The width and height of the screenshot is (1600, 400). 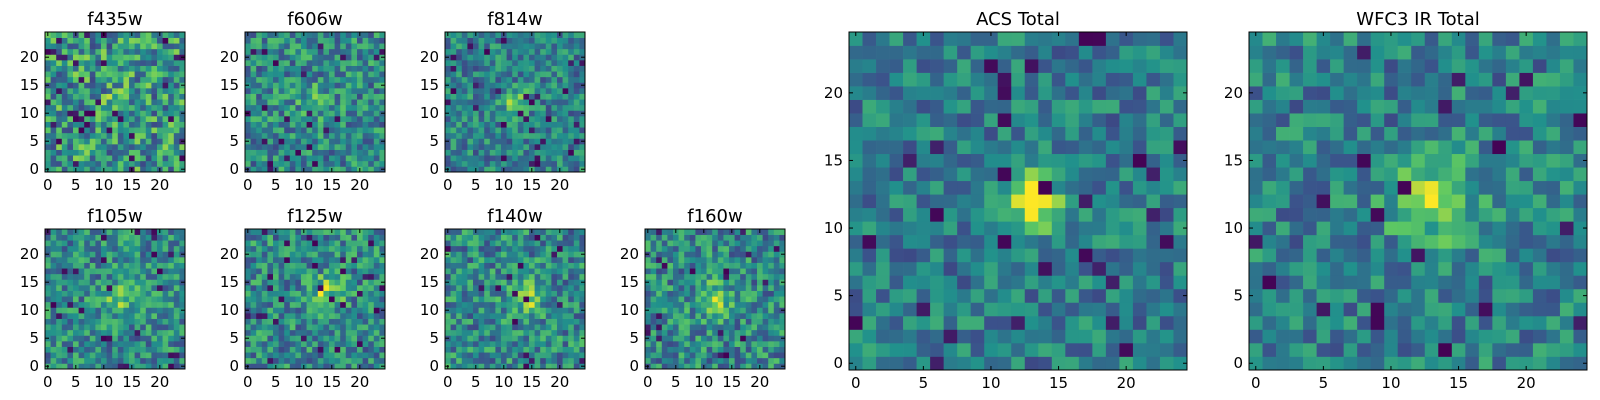 What do you see at coordinates (514, 19) in the screenshot?
I see `panel-title: f814w` at bounding box center [514, 19].